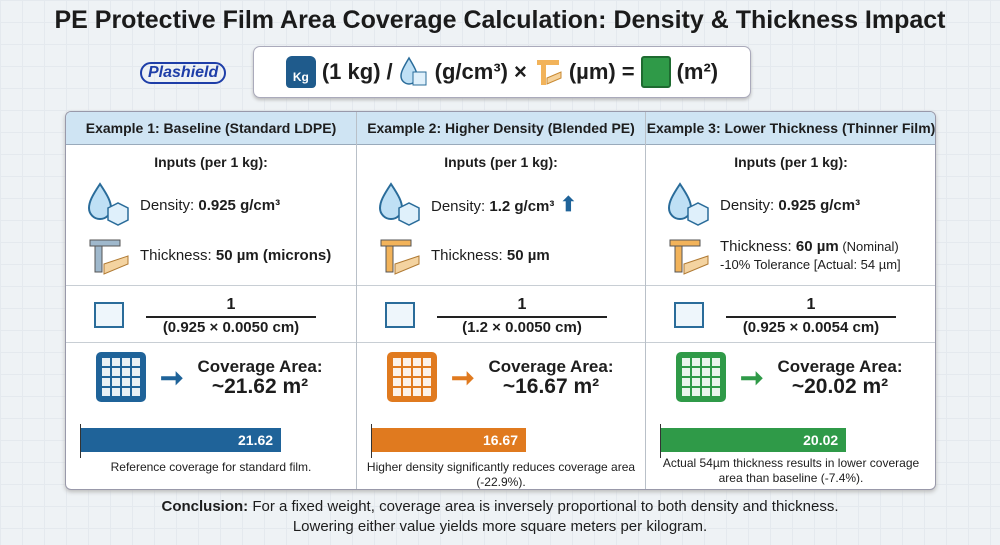 This screenshot has height=545, width=1000. Describe the element at coordinates (500, 377) in the screenshot. I see `coverage-result: ➞ Coverage Area: ~16.67 m²` at that location.